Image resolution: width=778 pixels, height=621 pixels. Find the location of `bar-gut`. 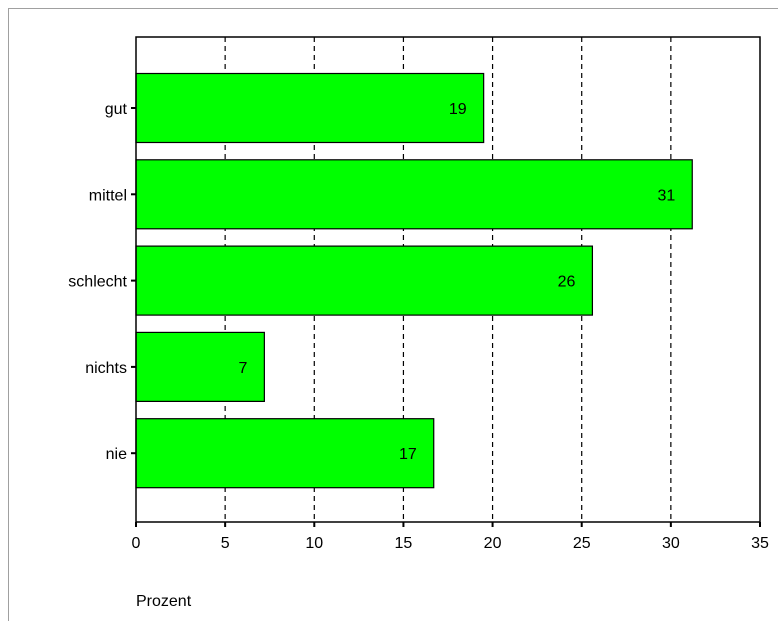

bar-gut is located at coordinates (310, 108).